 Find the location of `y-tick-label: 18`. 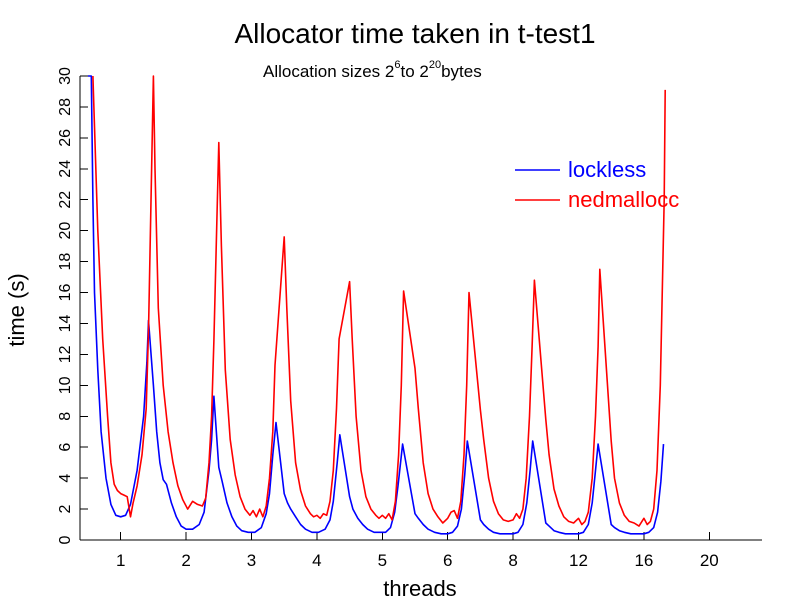

y-tick-label: 18 is located at coordinates (65, 262).